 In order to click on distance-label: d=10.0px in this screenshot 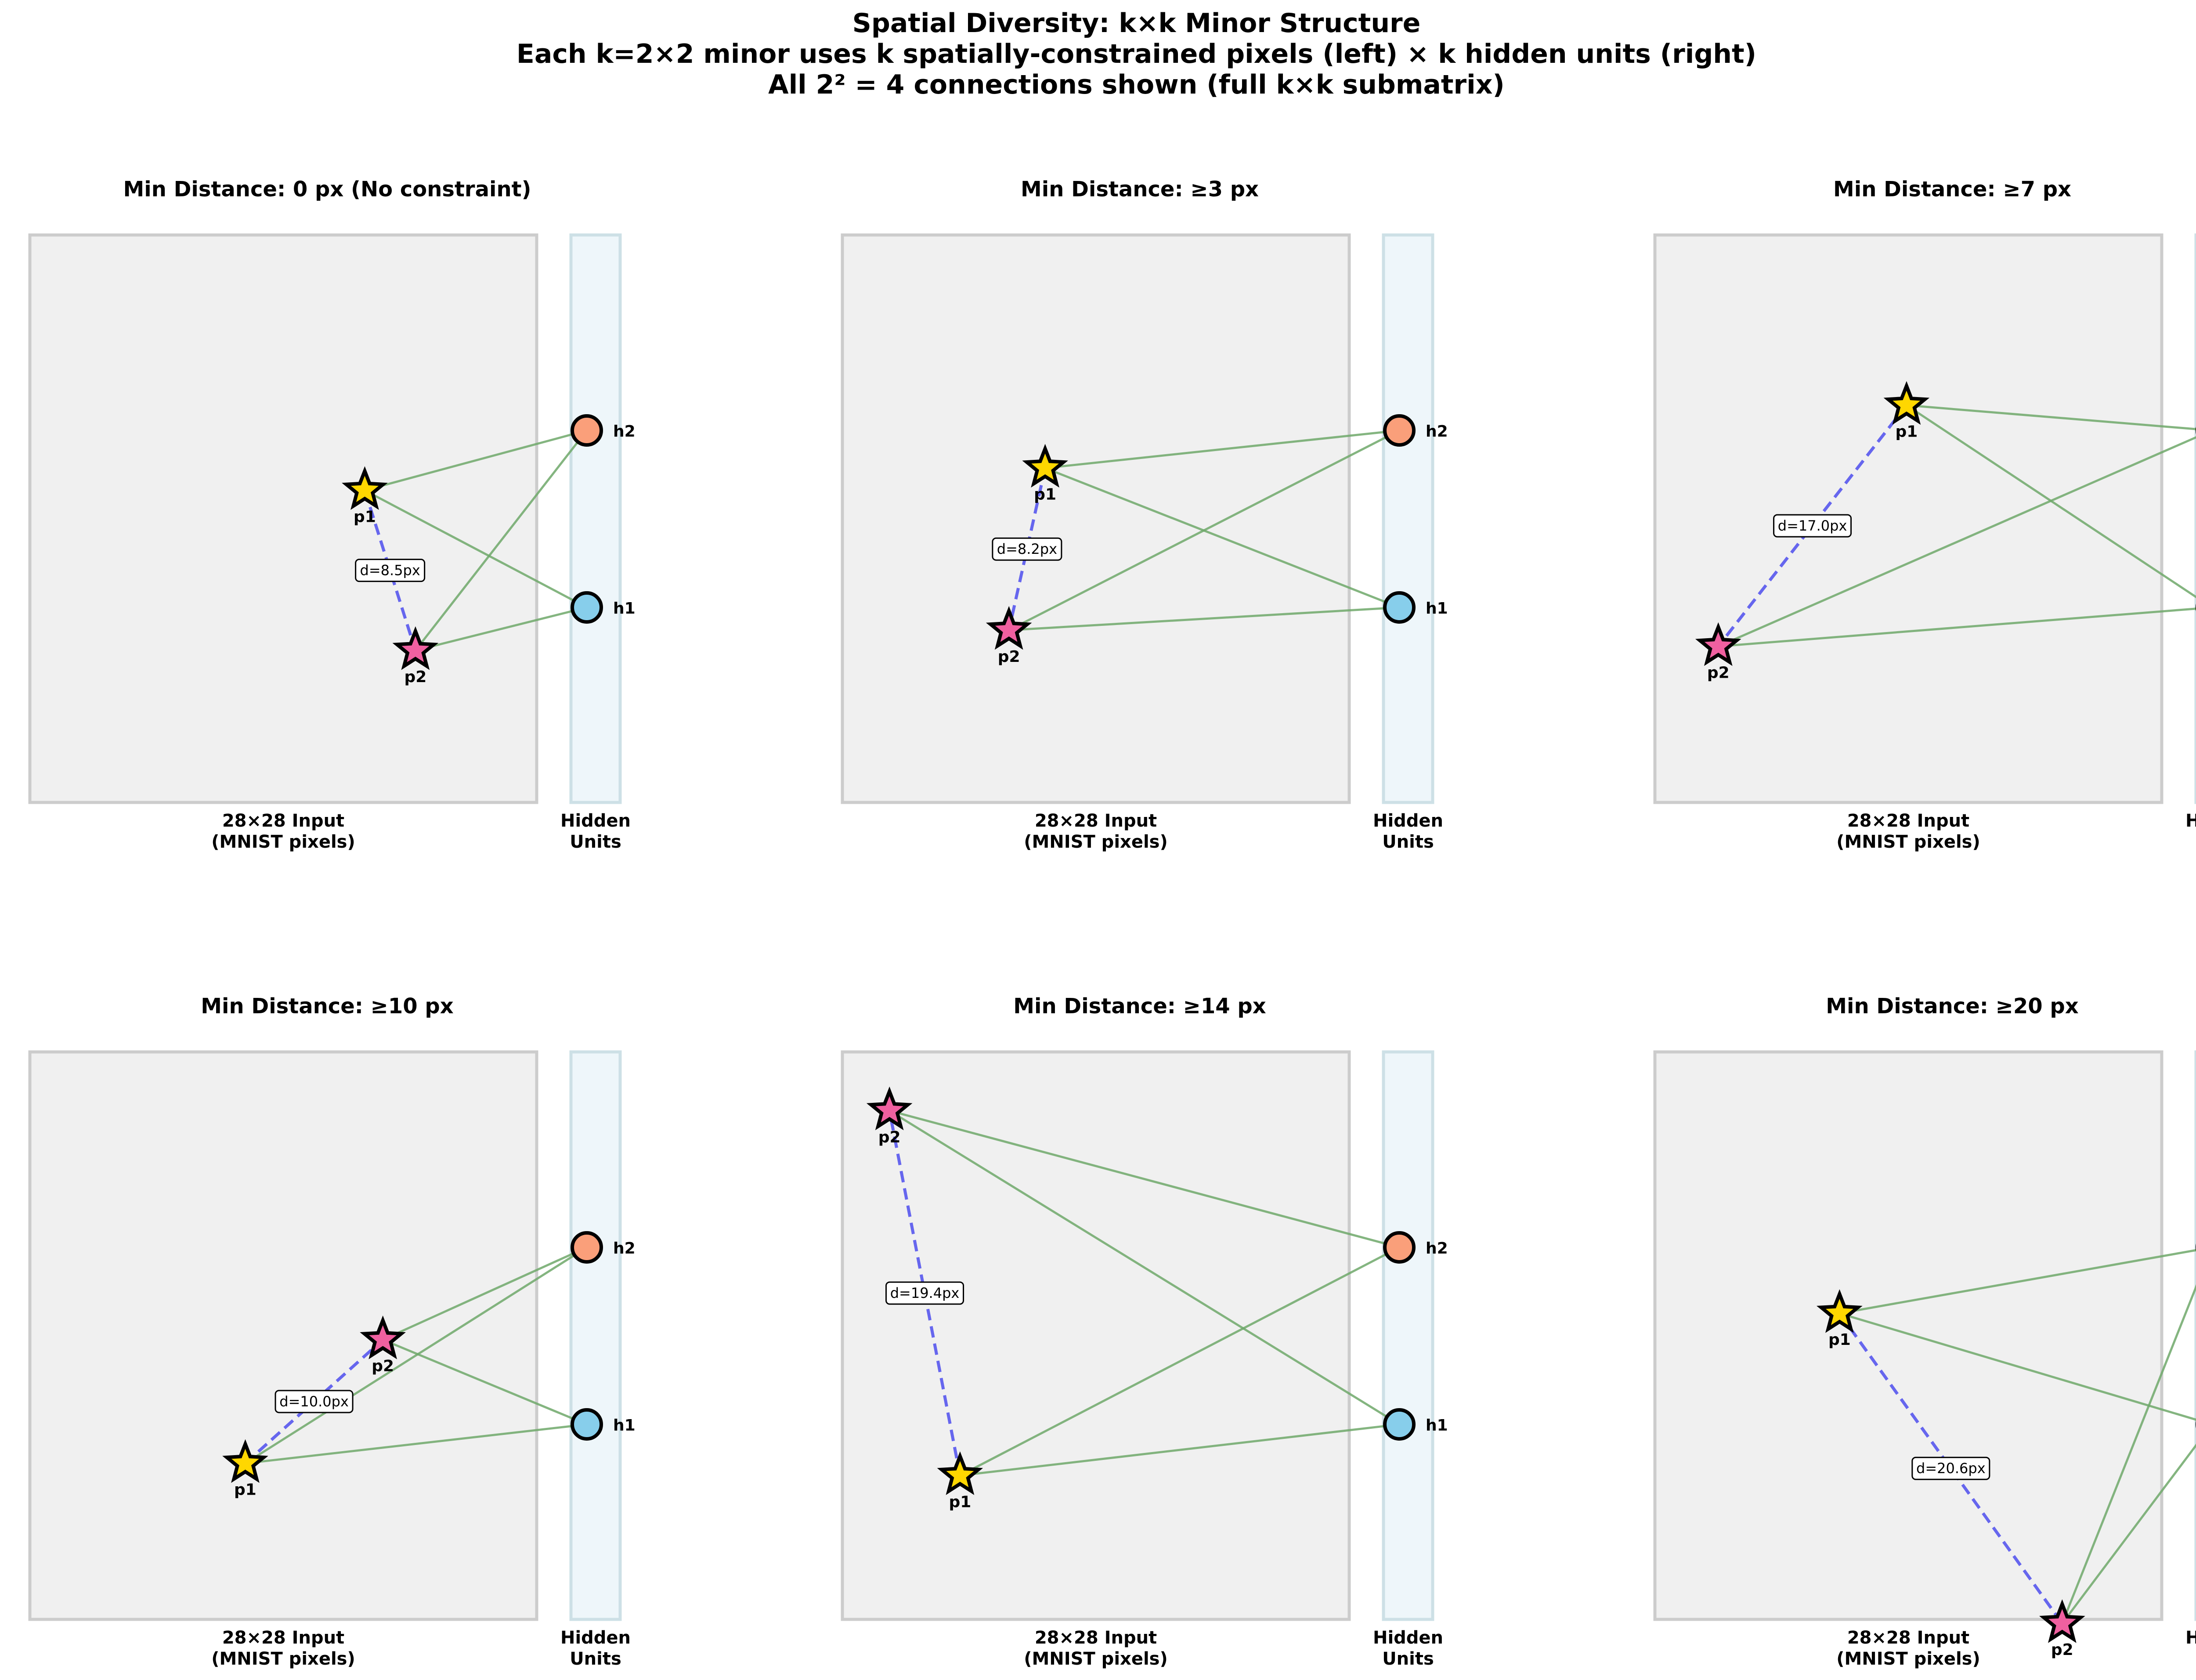, I will do `click(314, 1402)`.